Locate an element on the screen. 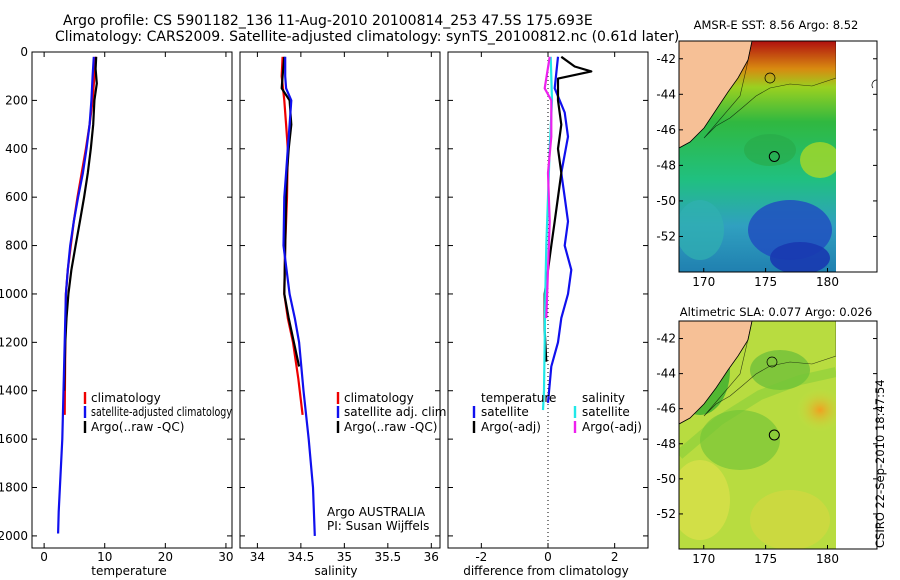  y-tick-label: 600 is located at coordinates (16, 197).